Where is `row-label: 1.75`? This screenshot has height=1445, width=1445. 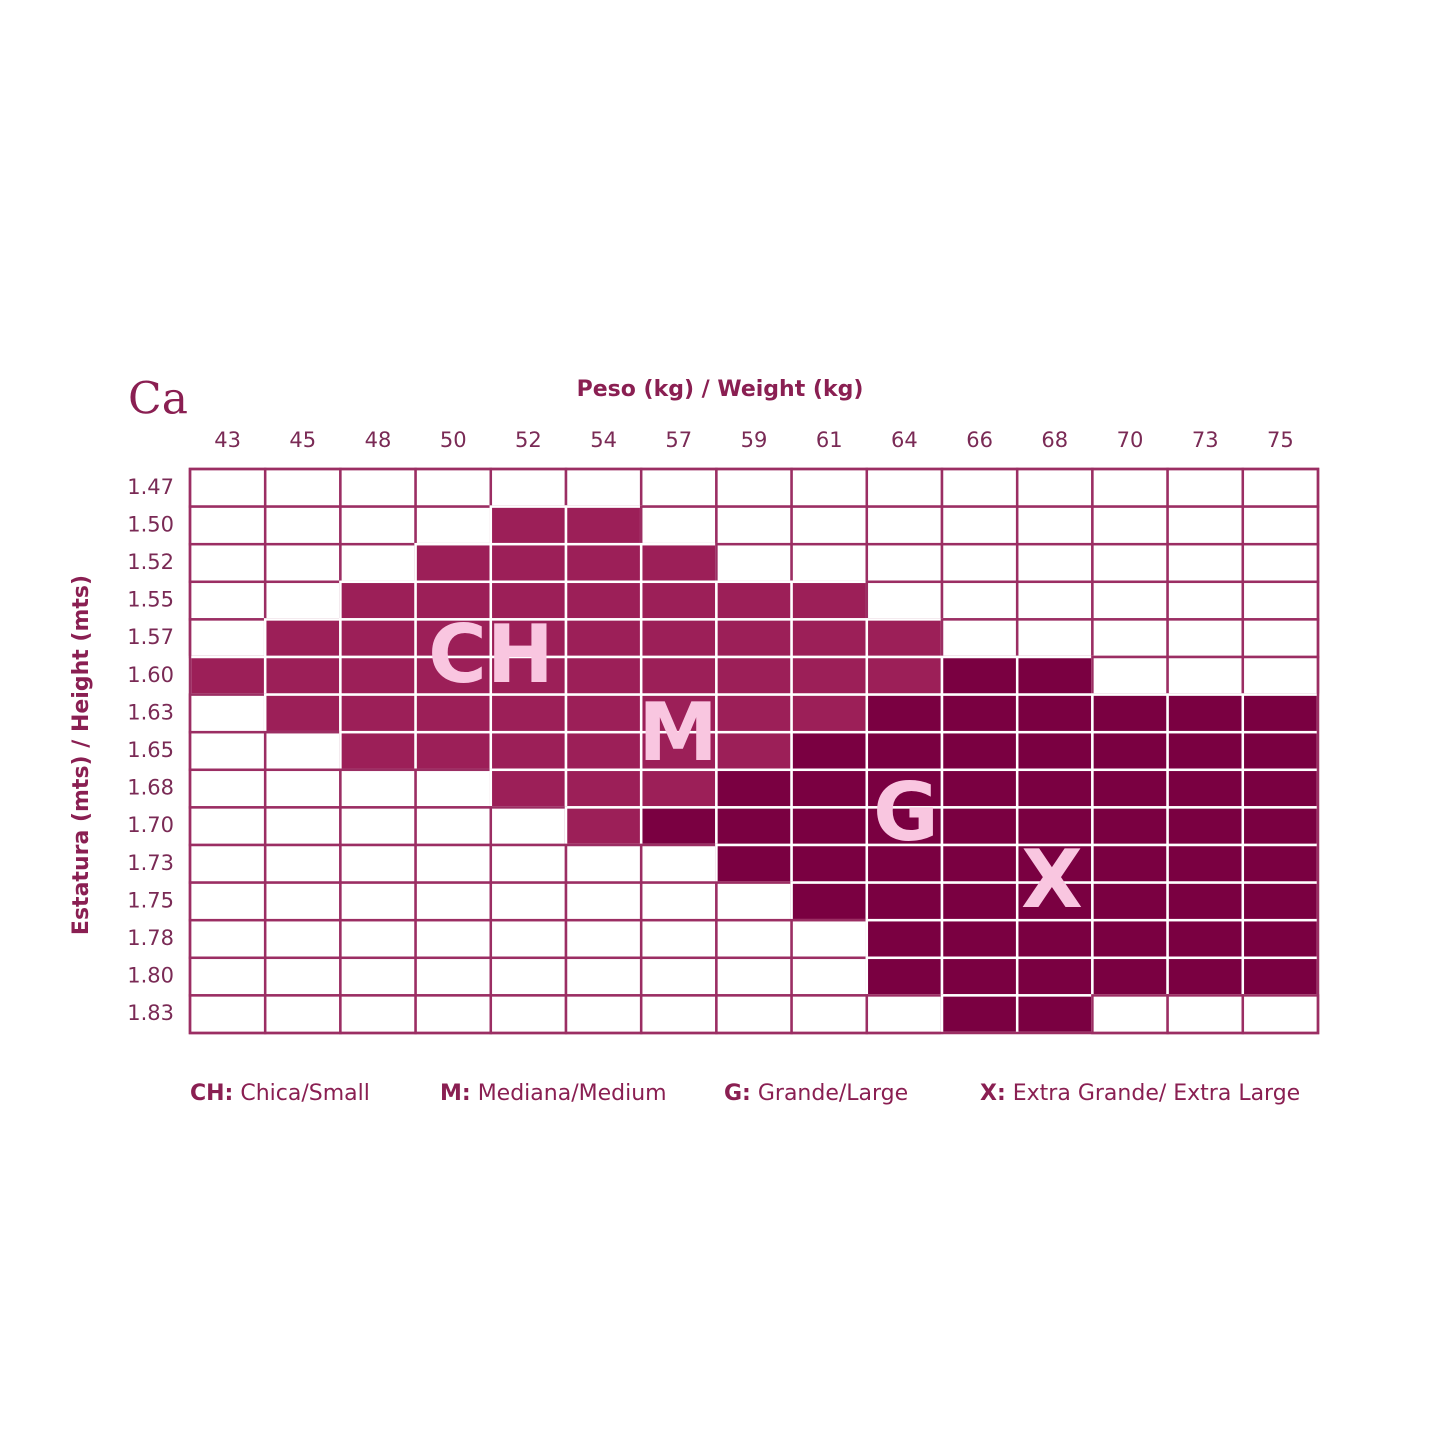 row-label: 1.75 is located at coordinates (150, 900).